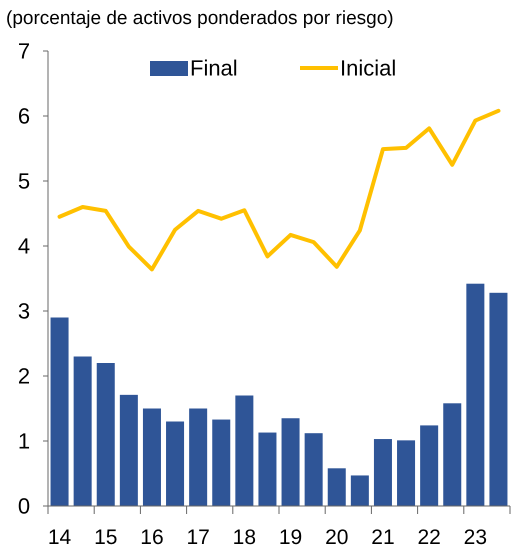  Describe the element at coordinates (106, 537) in the screenshot. I see `x-tick-label: 15` at that location.